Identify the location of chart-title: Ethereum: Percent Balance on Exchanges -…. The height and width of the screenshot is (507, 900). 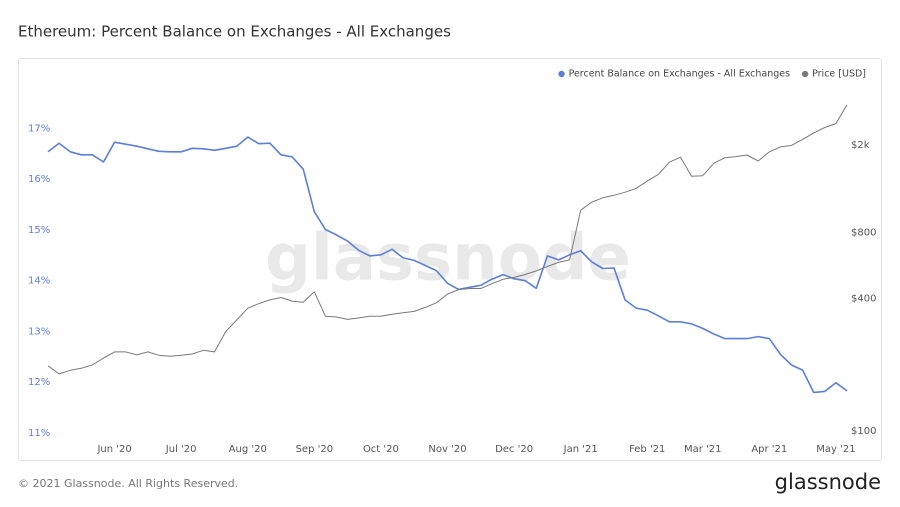
(234, 32).